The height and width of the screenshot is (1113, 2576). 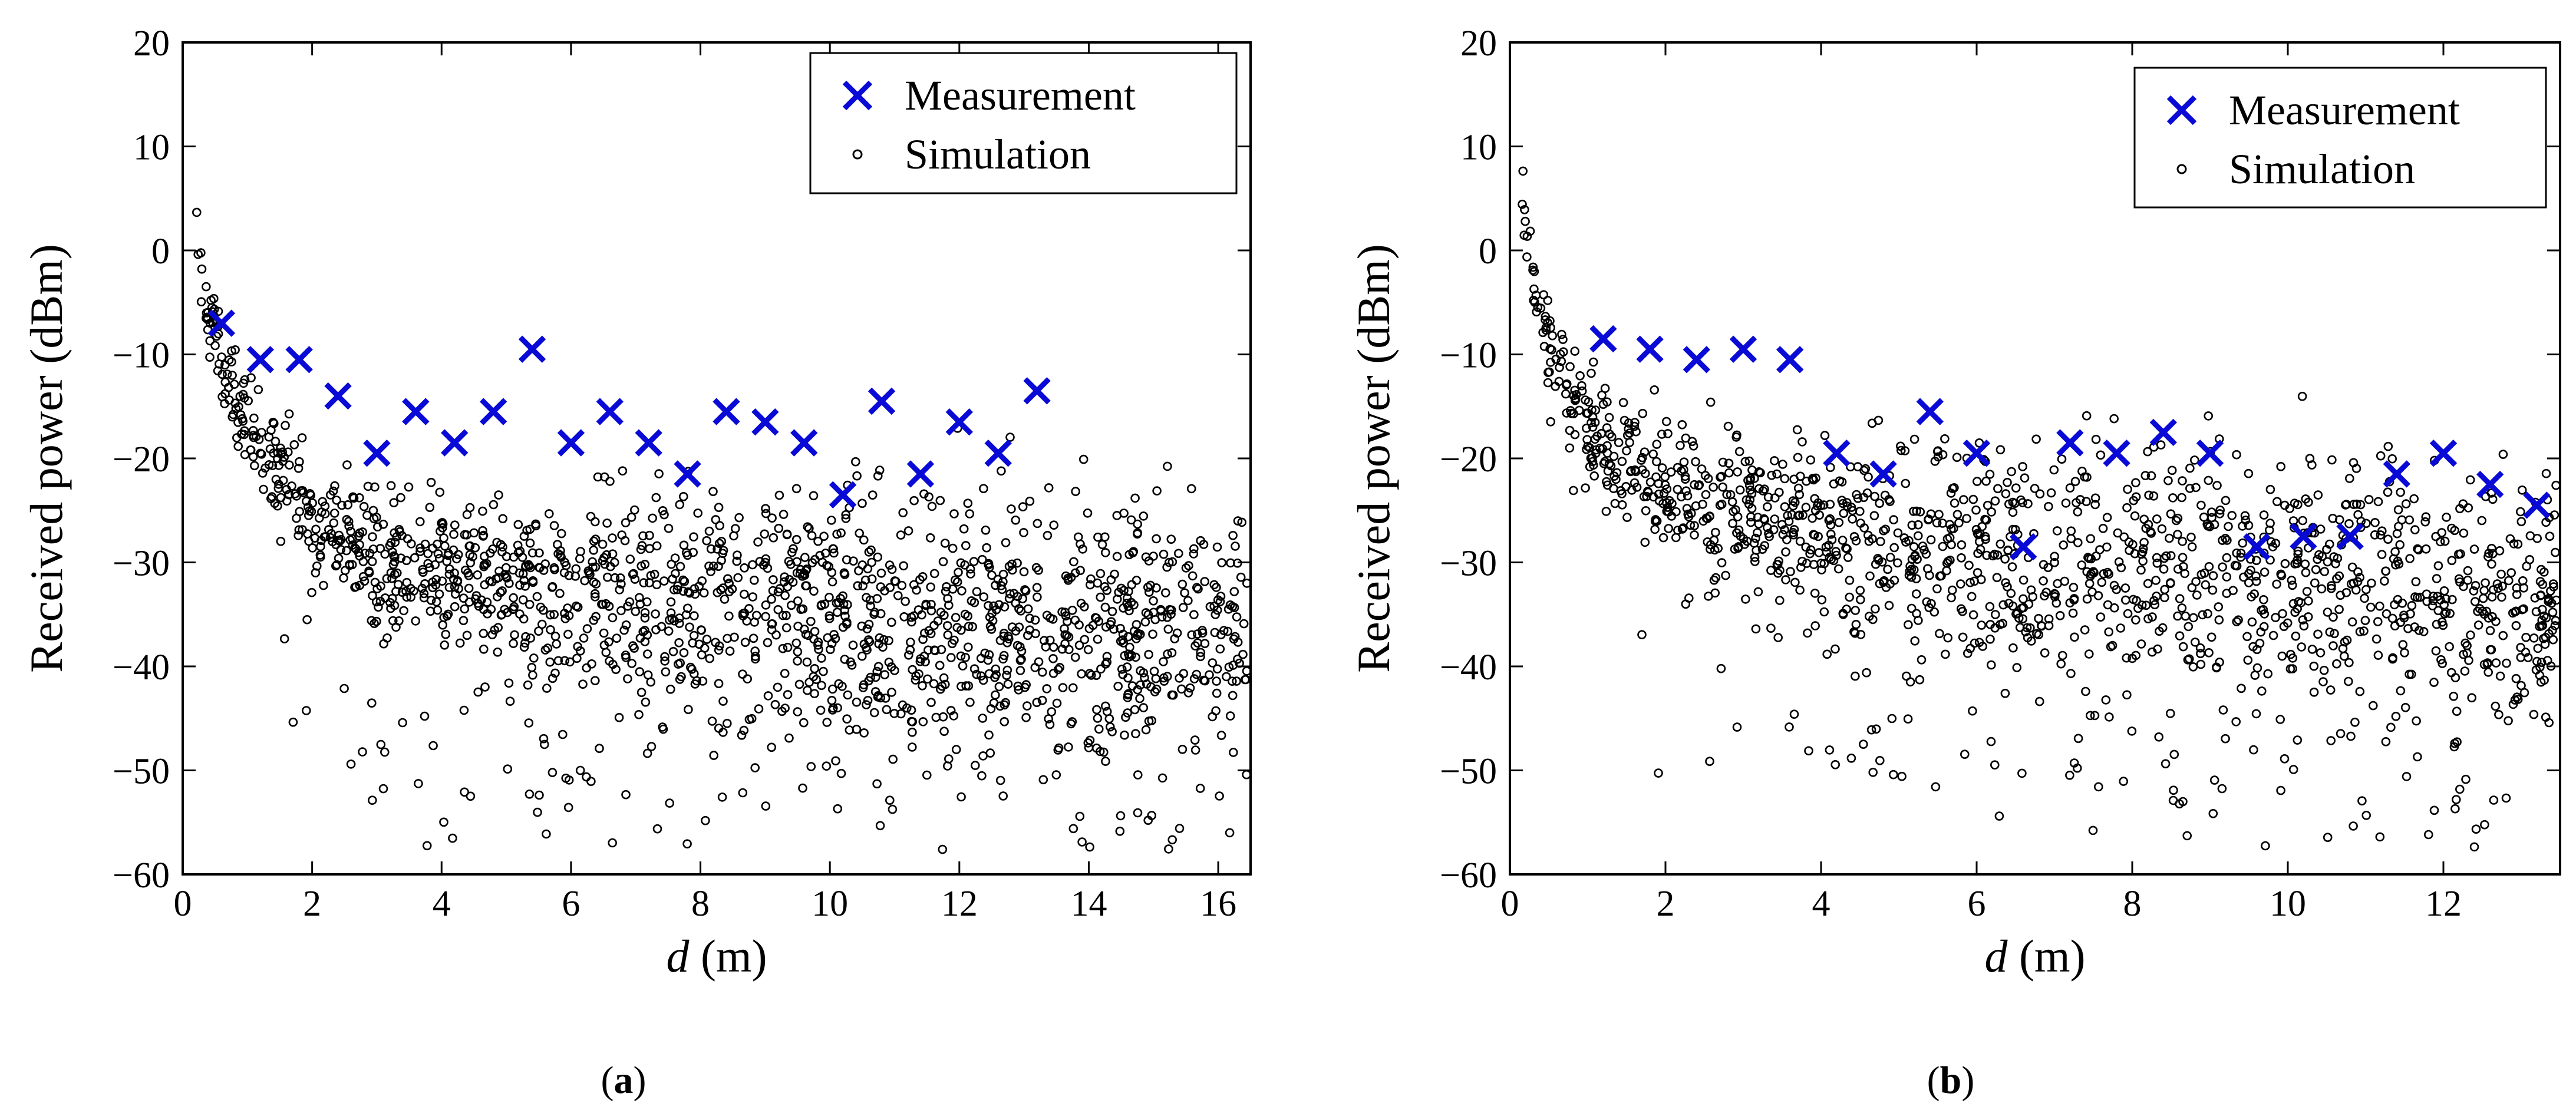 What do you see at coordinates (1977, 904) in the screenshot?
I see `x-tick-label: 6` at bounding box center [1977, 904].